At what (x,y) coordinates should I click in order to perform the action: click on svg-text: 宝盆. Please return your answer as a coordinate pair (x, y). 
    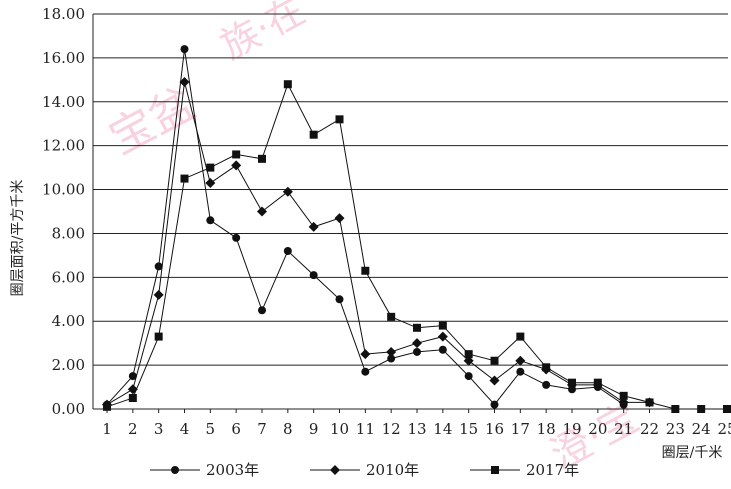
    Looking at the image, I should click on (152, 121).